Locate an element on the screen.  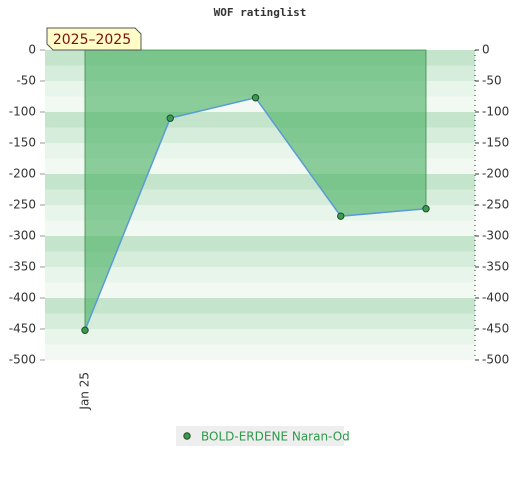
y-tick-label: -450 is located at coordinates (22, 329).